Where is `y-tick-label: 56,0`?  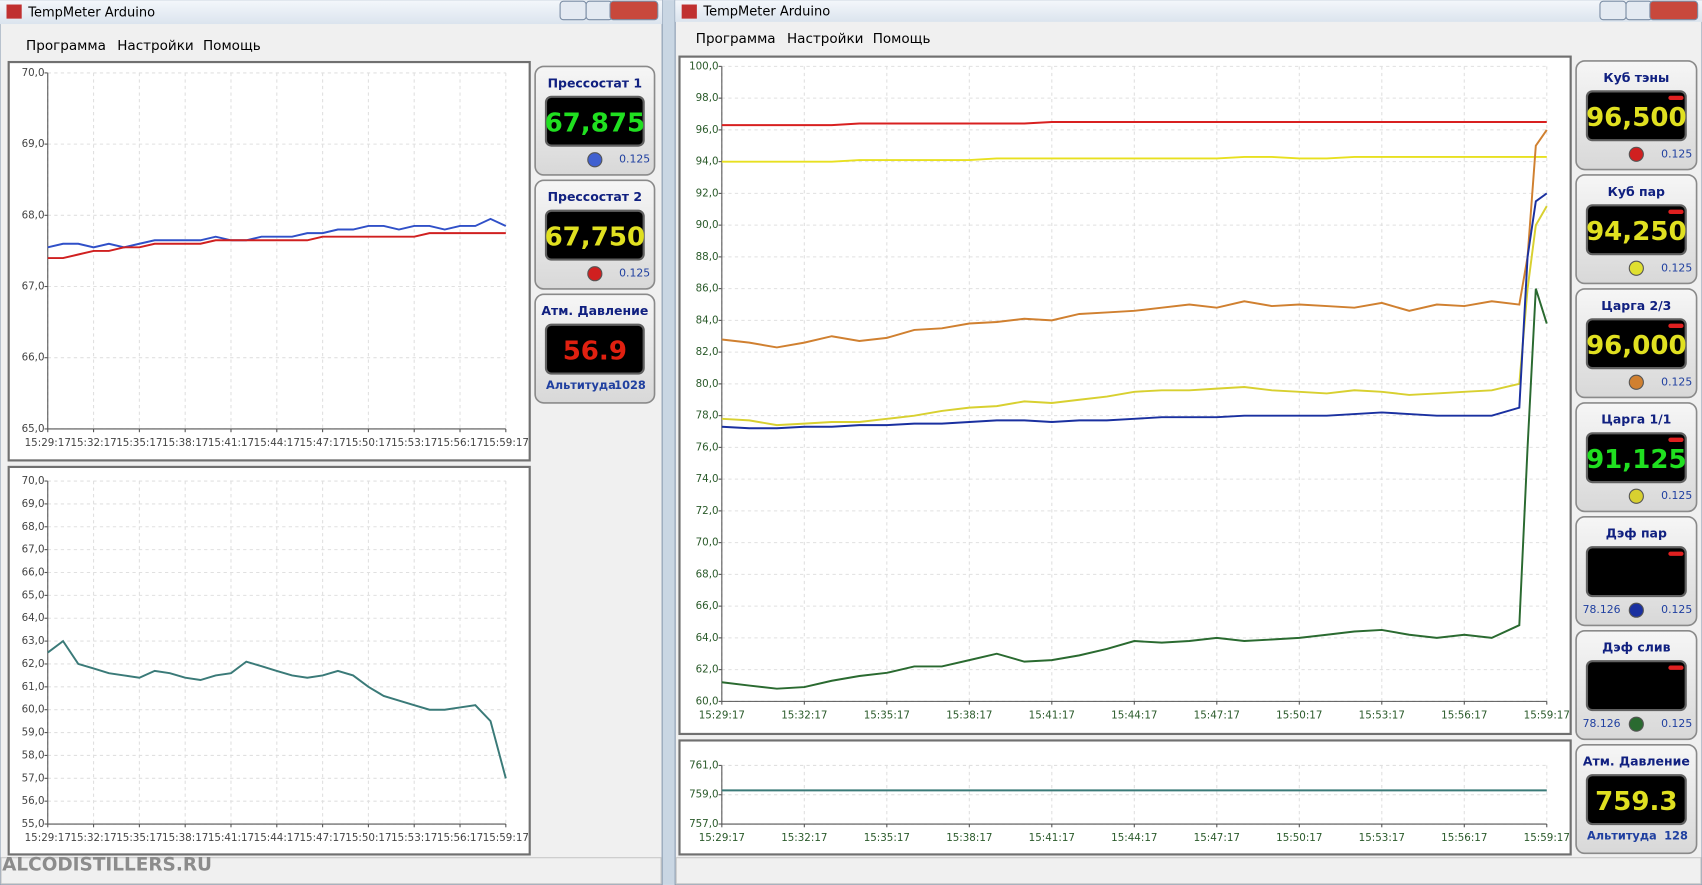 y-tick-label: 56,0 is located at coordinates (33, 801).